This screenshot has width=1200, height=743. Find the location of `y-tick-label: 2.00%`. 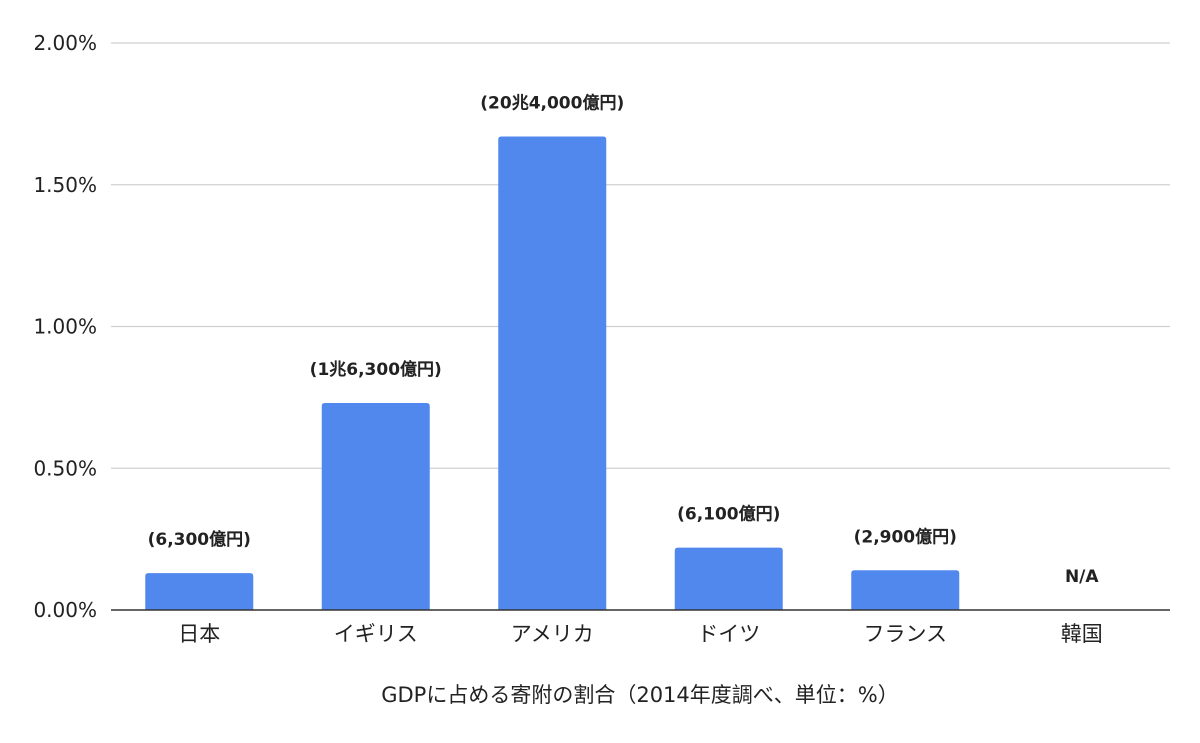

y-tick-label: 2.00% is located at coordinates (65, 43).